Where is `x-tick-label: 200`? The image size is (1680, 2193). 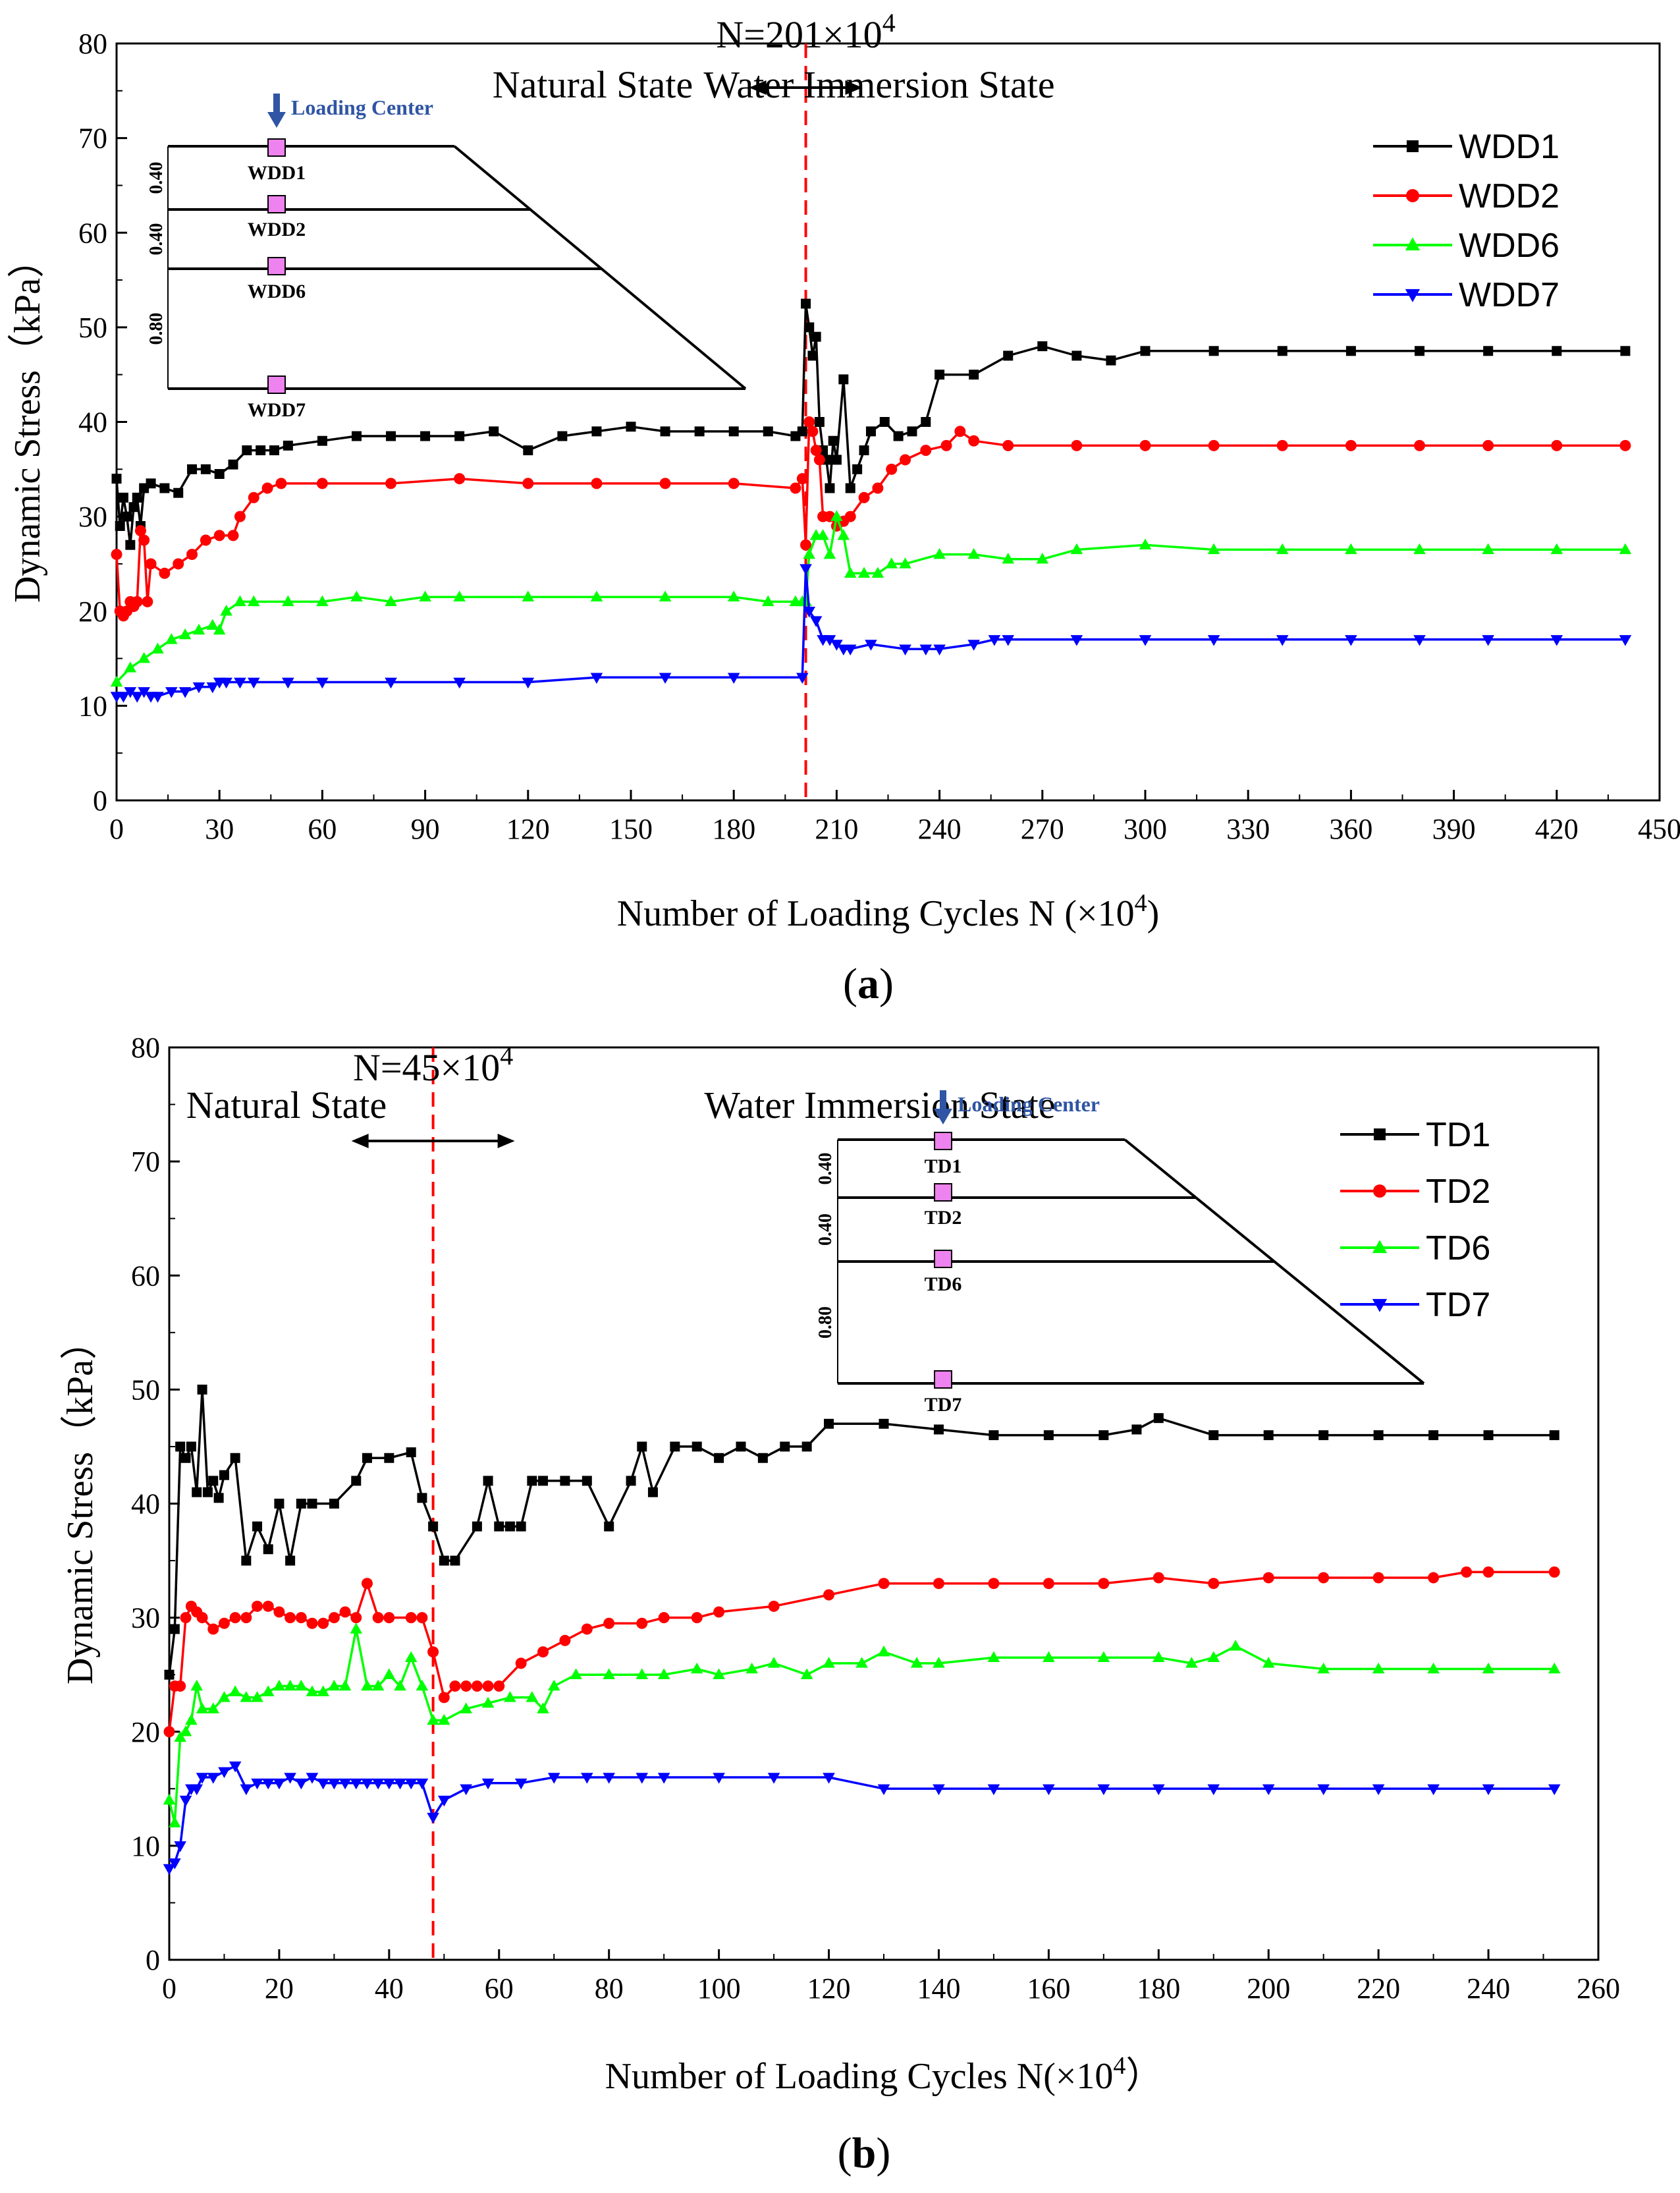 x-tick-label: 200 is located at coordinates (1268, 1989).